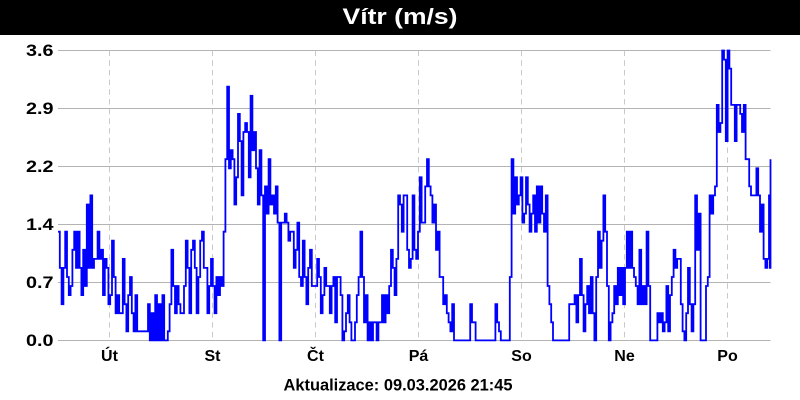 The image size is (800, 400). I want to click on svg-text: 0.7, so click(40, 282).